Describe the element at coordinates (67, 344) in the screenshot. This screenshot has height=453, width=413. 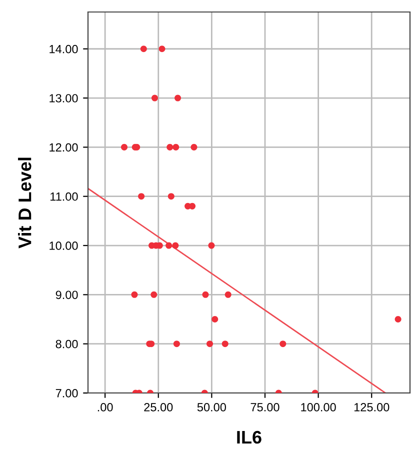
I see `y-tick-label: 8.00` at that location.